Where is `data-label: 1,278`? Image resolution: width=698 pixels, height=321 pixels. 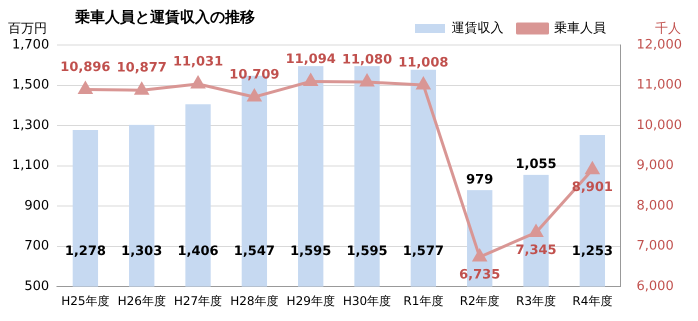 data-label: 1,278 is located at coordinates (85, 251).